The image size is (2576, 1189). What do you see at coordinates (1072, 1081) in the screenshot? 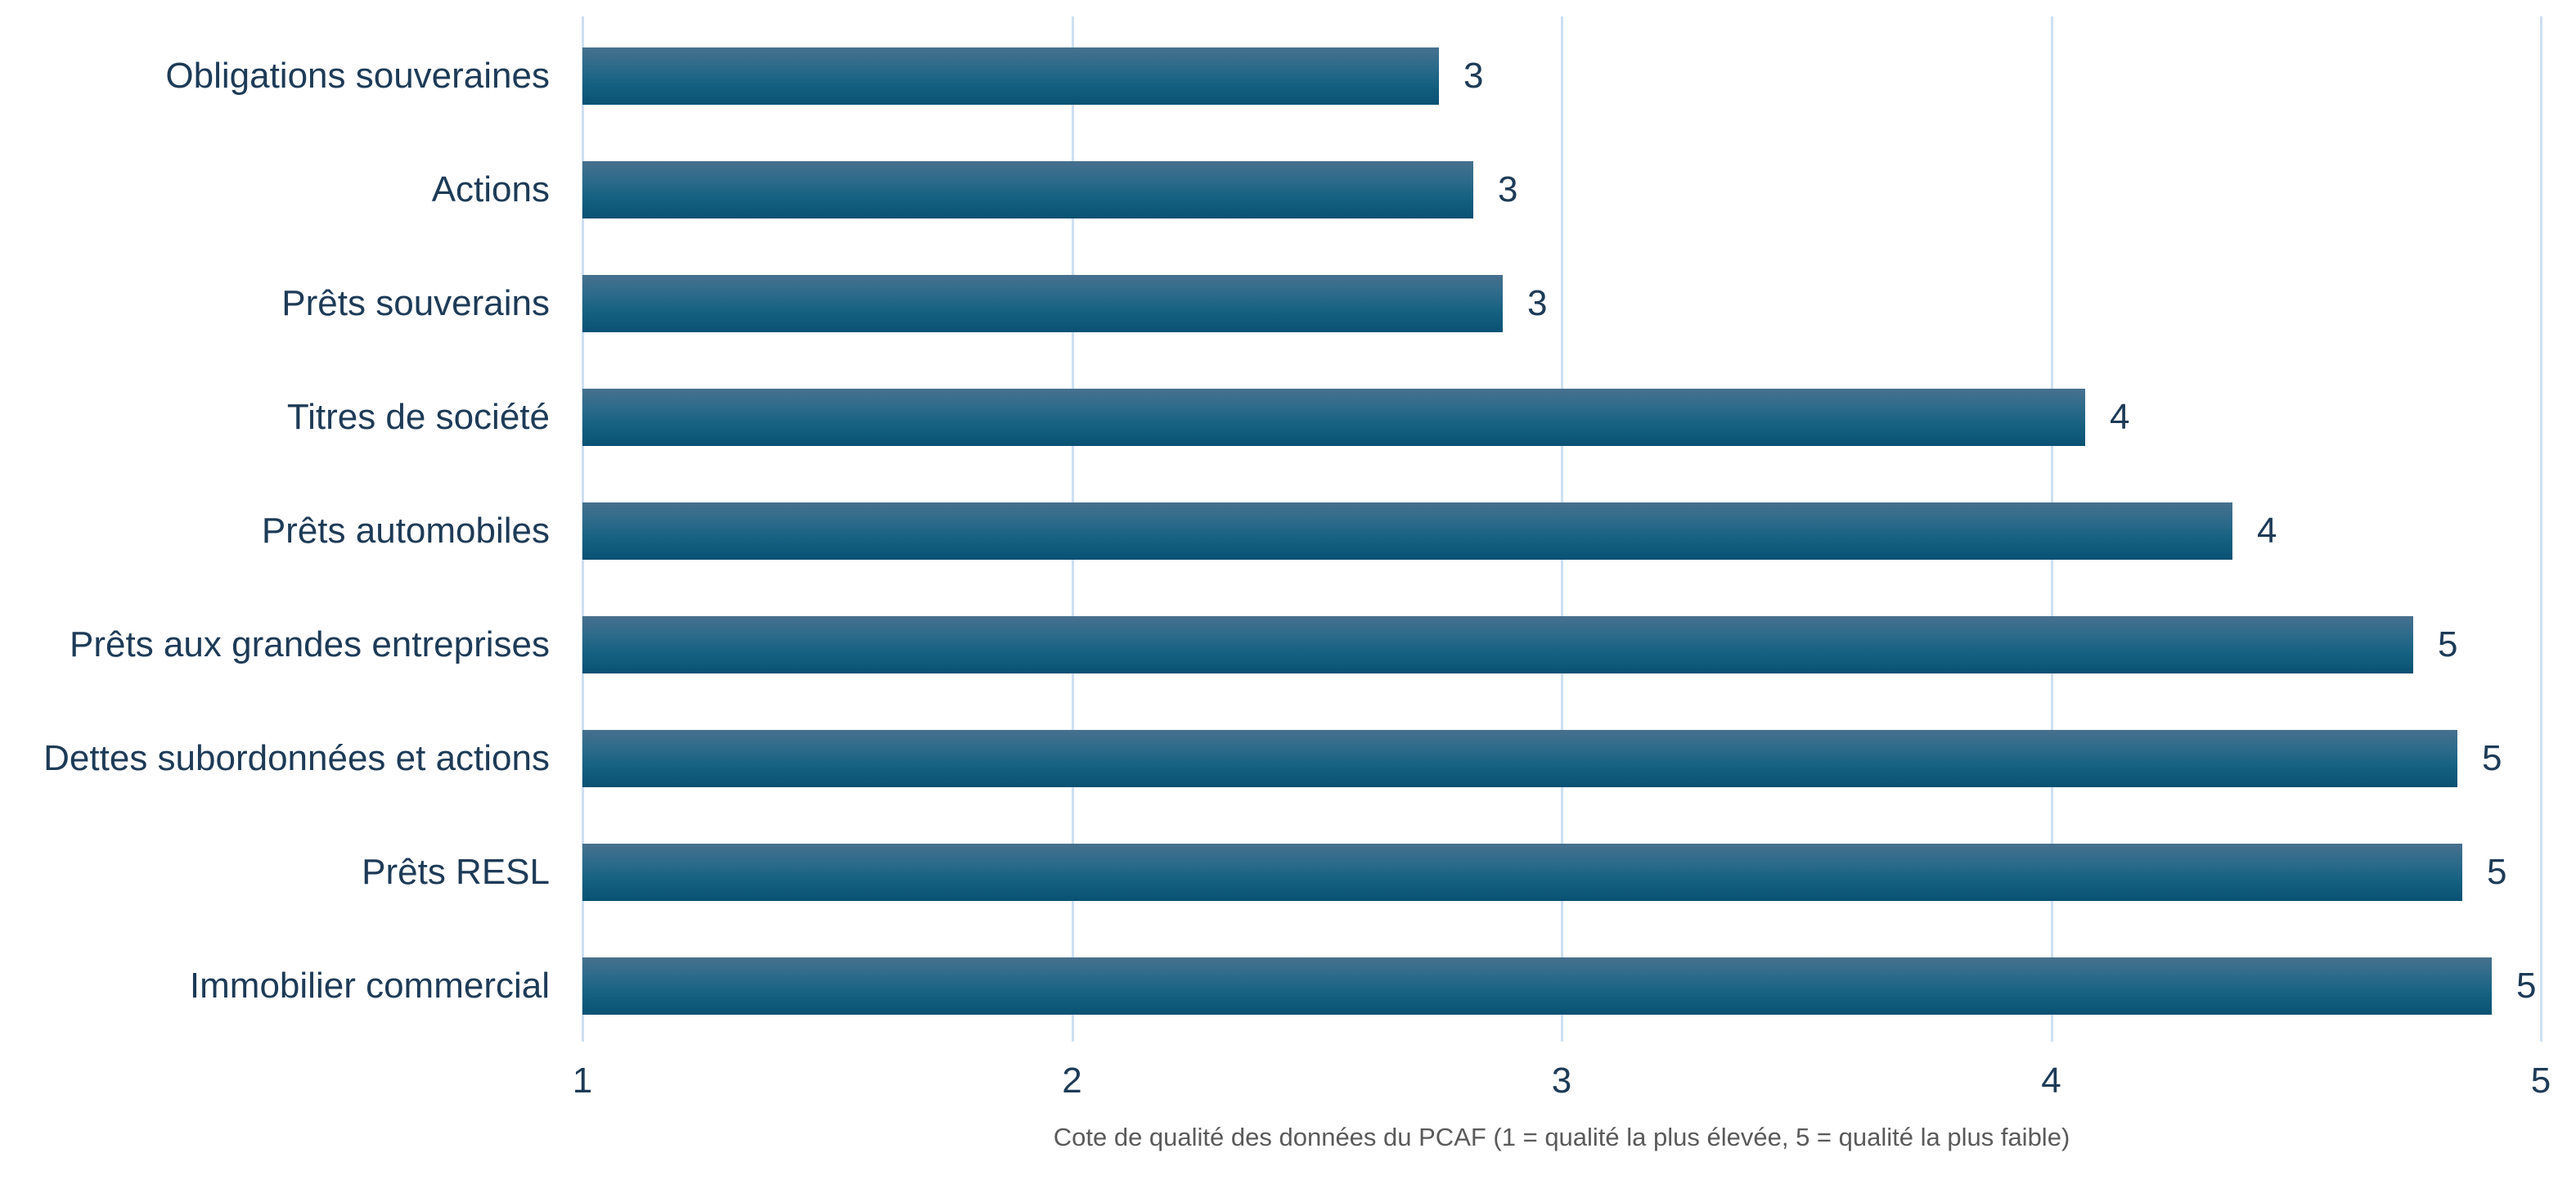
I see `x-tick-label: 2` at bounding box center [1072, 1081].